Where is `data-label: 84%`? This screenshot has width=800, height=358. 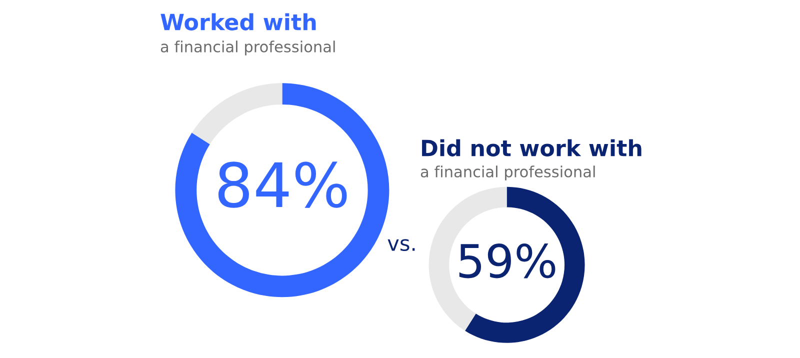
data-label: 84% is located at coordinates (282, 185).